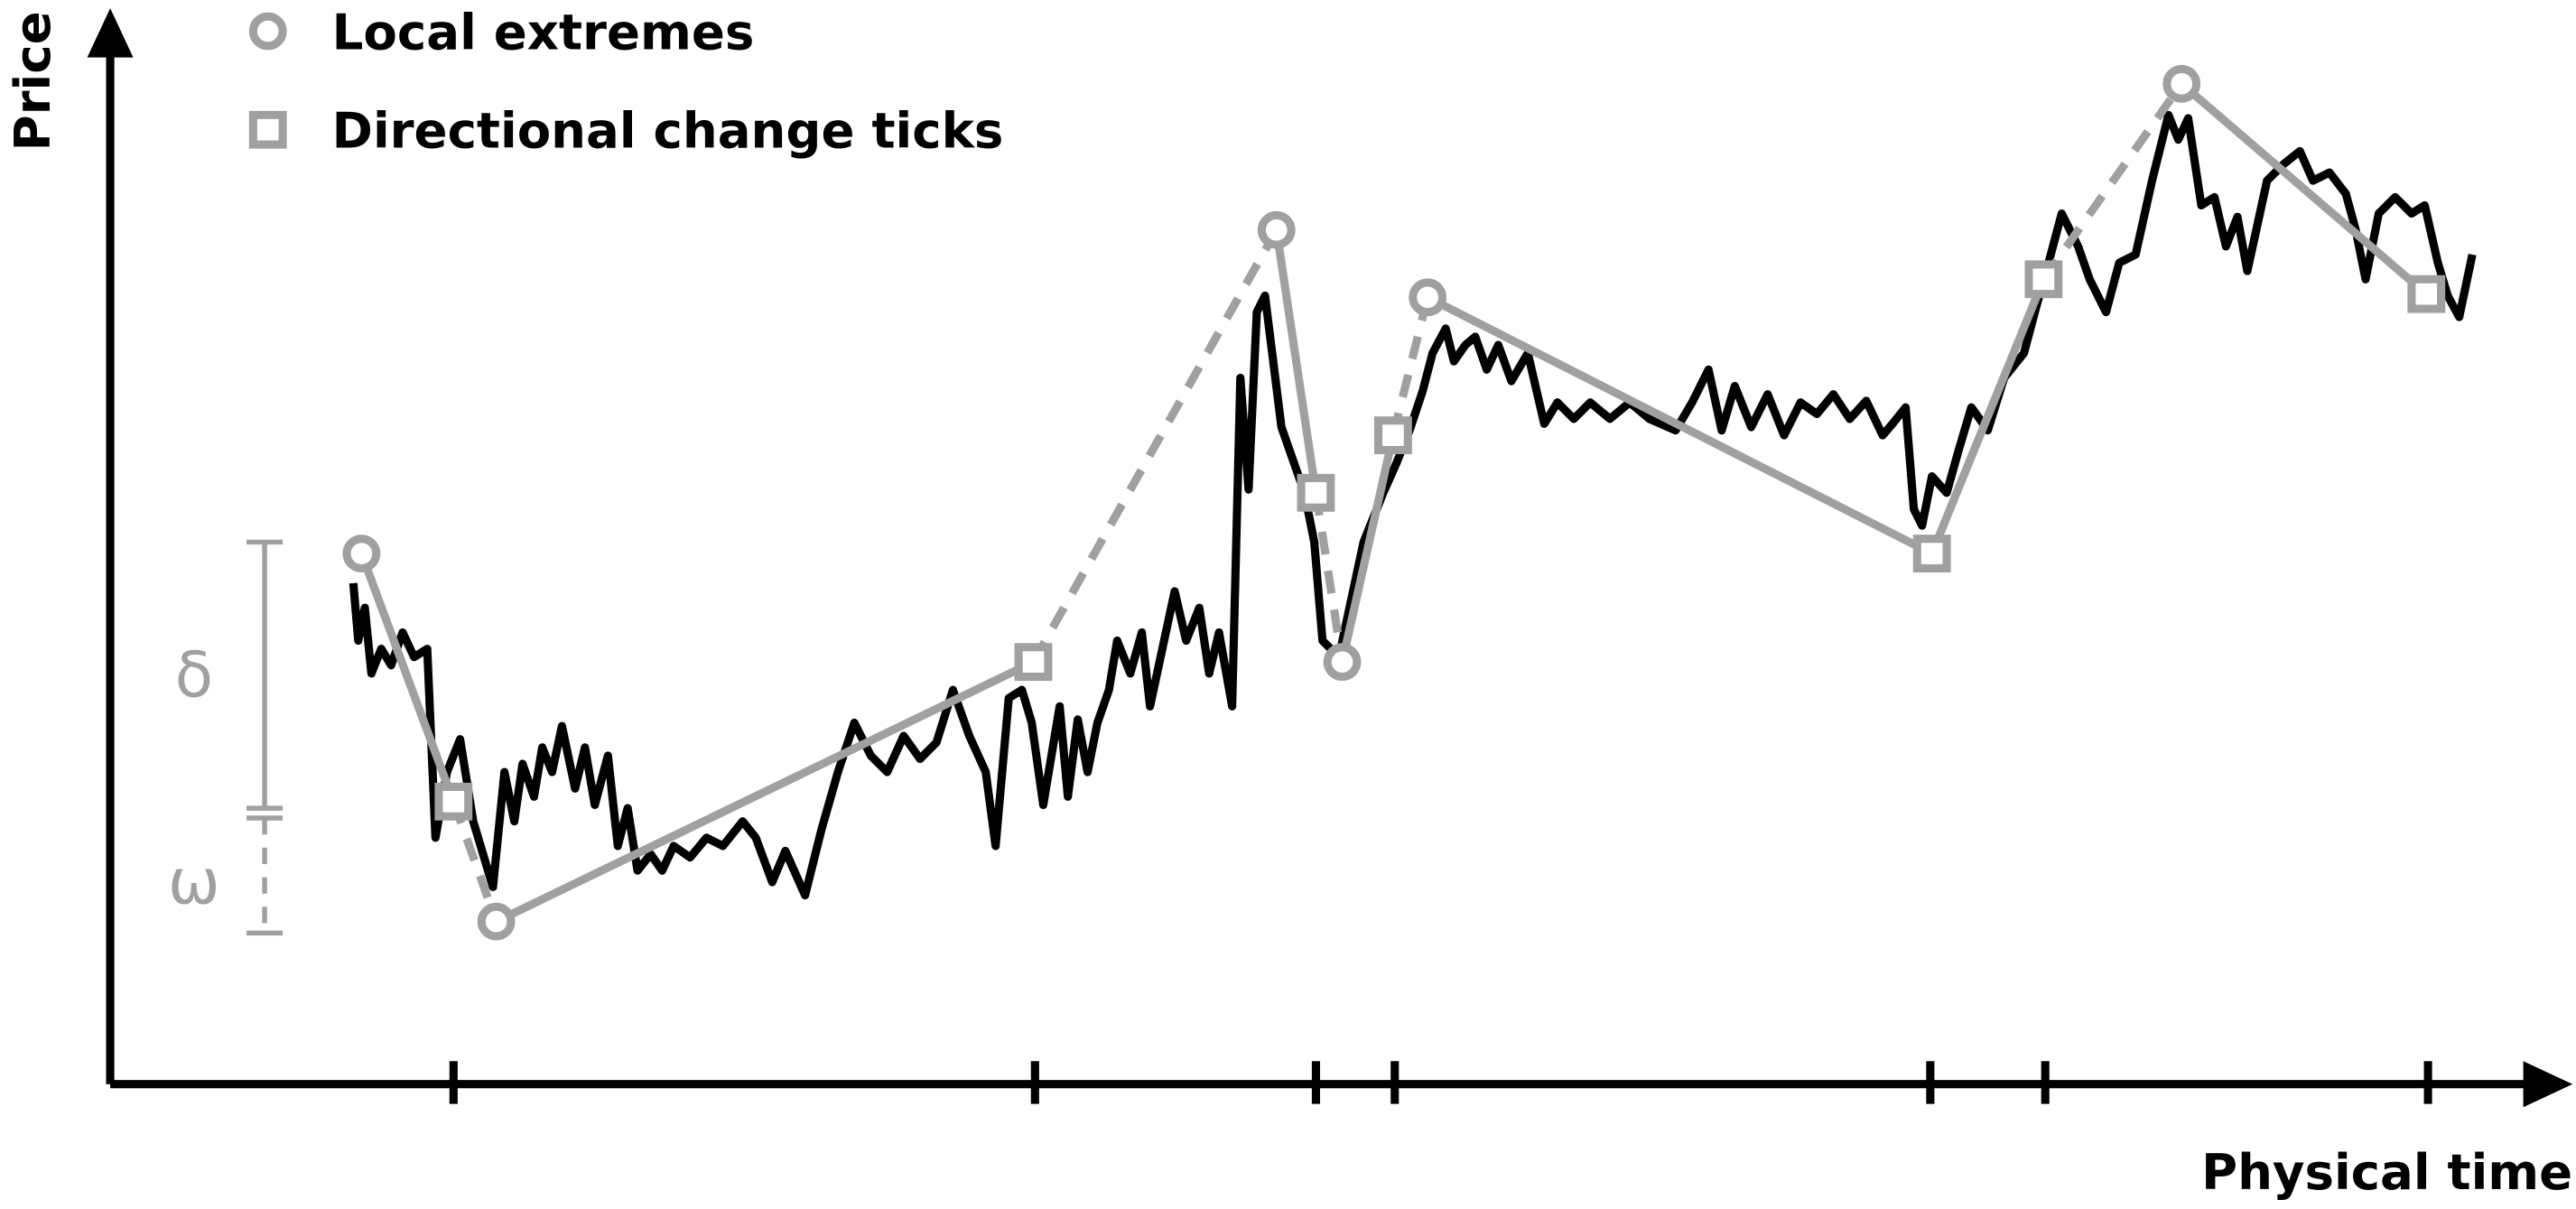 This screenshot has width=2576, height=1209. What do you see at coordinates (194, 883) in the screenshot?
I see `omega-label: ω` at bounding box center [194, 883].